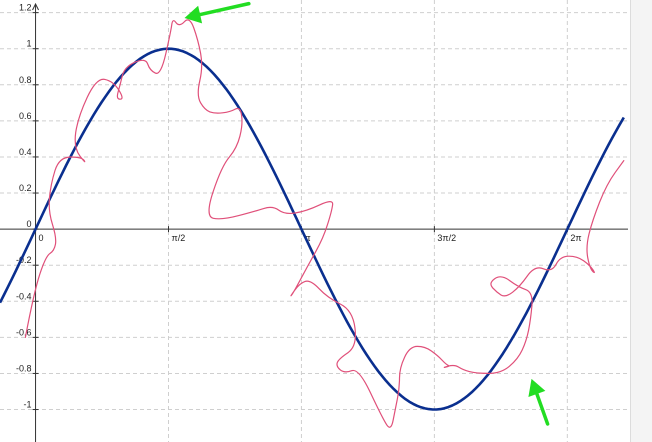 This screenshot has width=652, height=442. Describe the element at coordinates (575, 238) in the screenshot. I see `x-tick-label-4: 2π` at that location.